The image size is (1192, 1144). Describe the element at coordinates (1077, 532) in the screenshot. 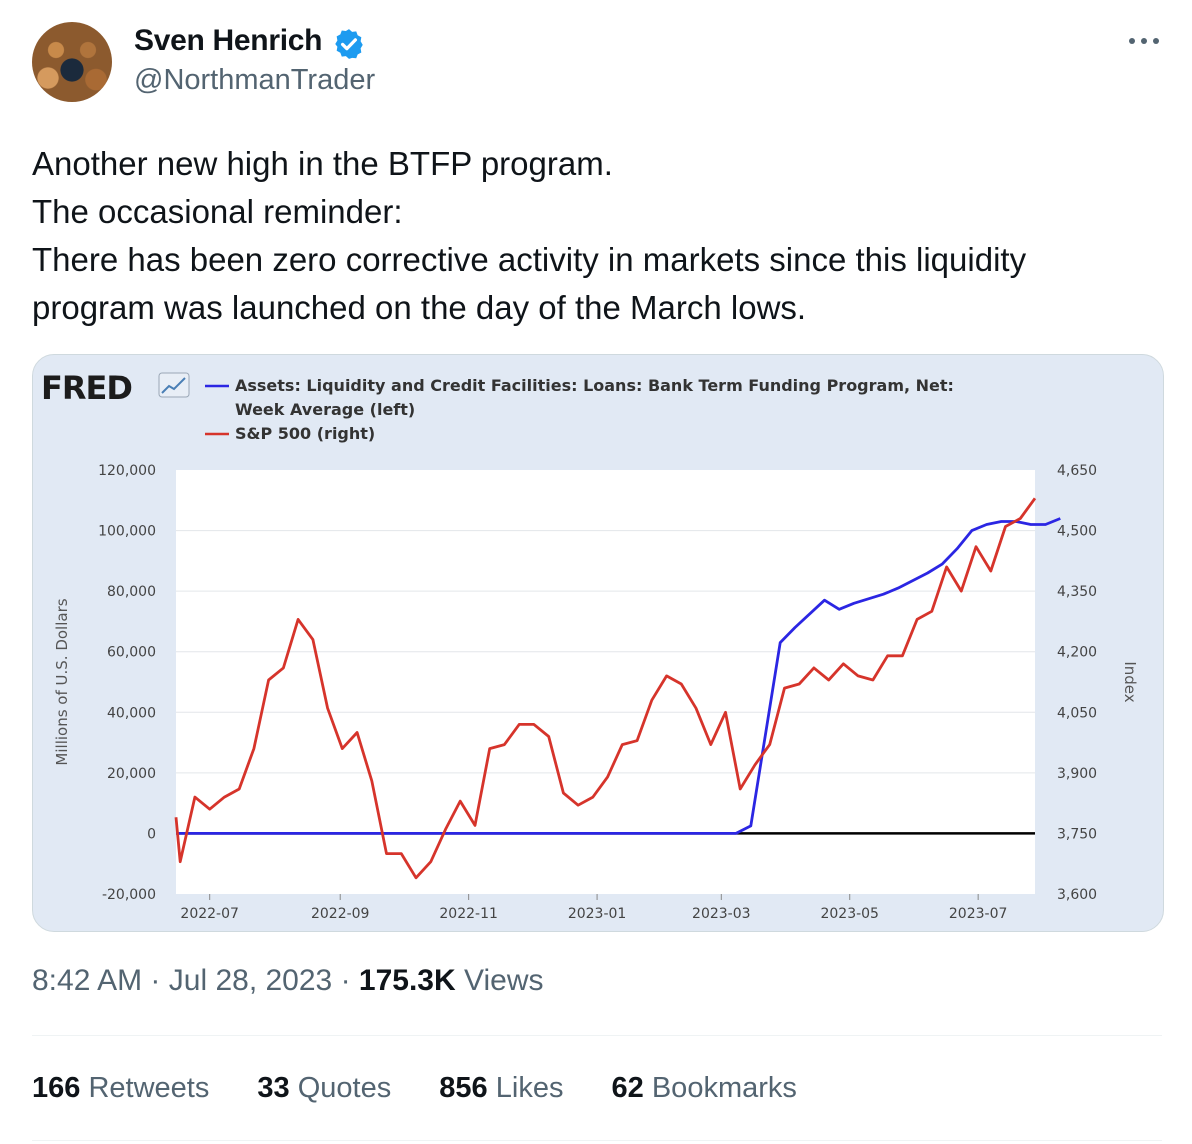

I see `y-right-tick-label: 4,500` at that location.